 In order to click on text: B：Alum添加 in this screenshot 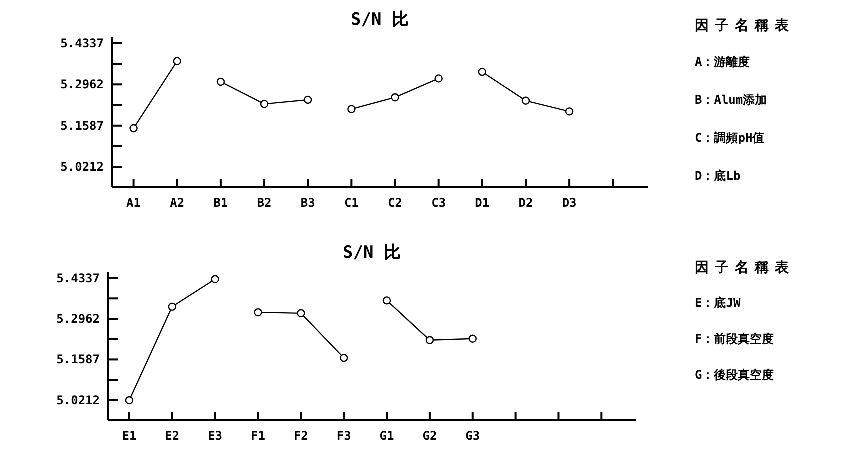, I will do `click(731, 100)`.